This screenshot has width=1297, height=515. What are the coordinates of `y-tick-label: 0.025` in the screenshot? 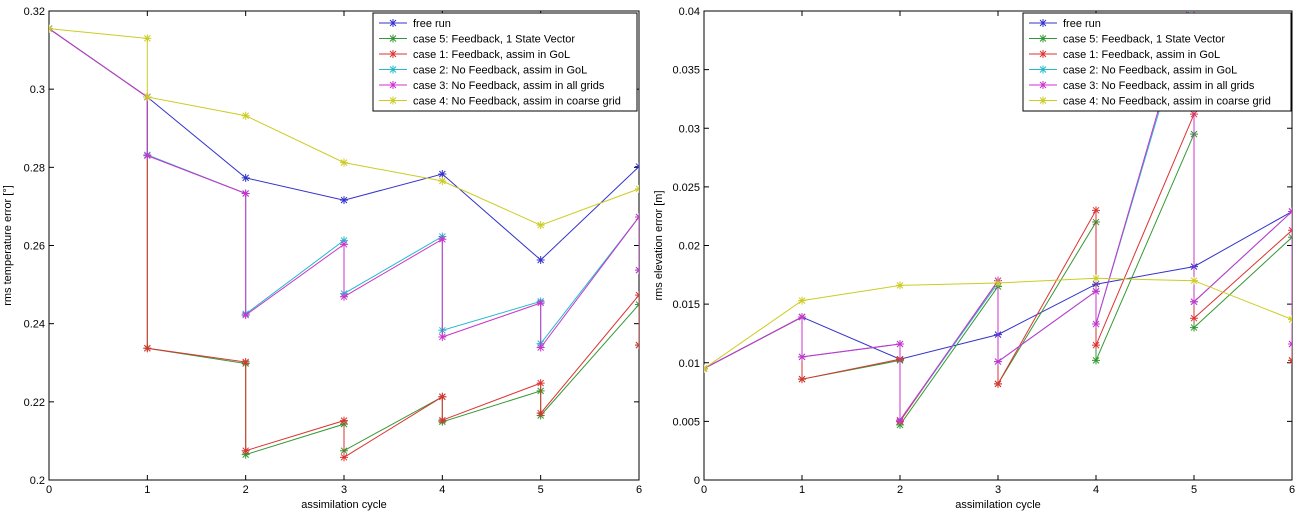 It's located at (686, 188).